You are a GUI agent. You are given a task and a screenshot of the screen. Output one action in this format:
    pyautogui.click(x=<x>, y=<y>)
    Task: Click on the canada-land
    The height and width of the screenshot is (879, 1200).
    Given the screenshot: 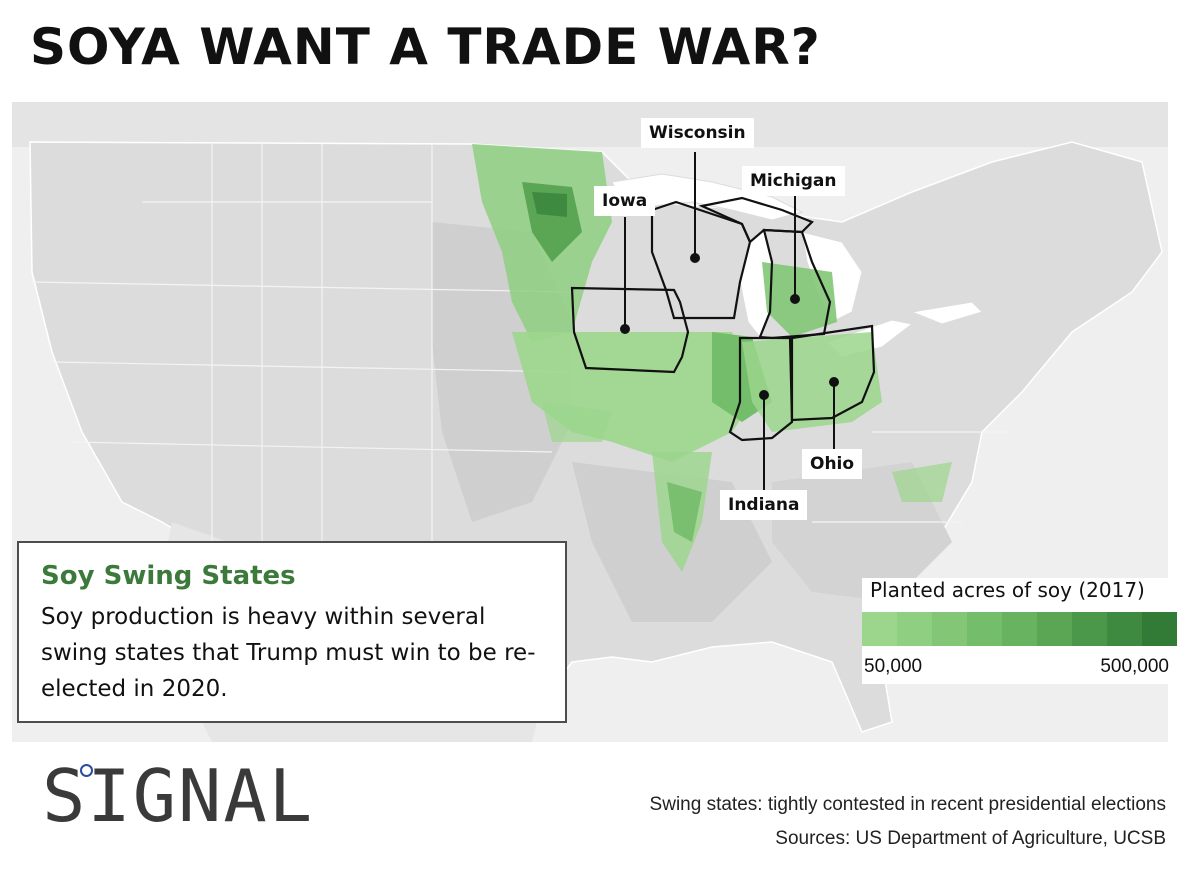 What is the action you would take?
    pyautogui.click(x=590, y=124)
    